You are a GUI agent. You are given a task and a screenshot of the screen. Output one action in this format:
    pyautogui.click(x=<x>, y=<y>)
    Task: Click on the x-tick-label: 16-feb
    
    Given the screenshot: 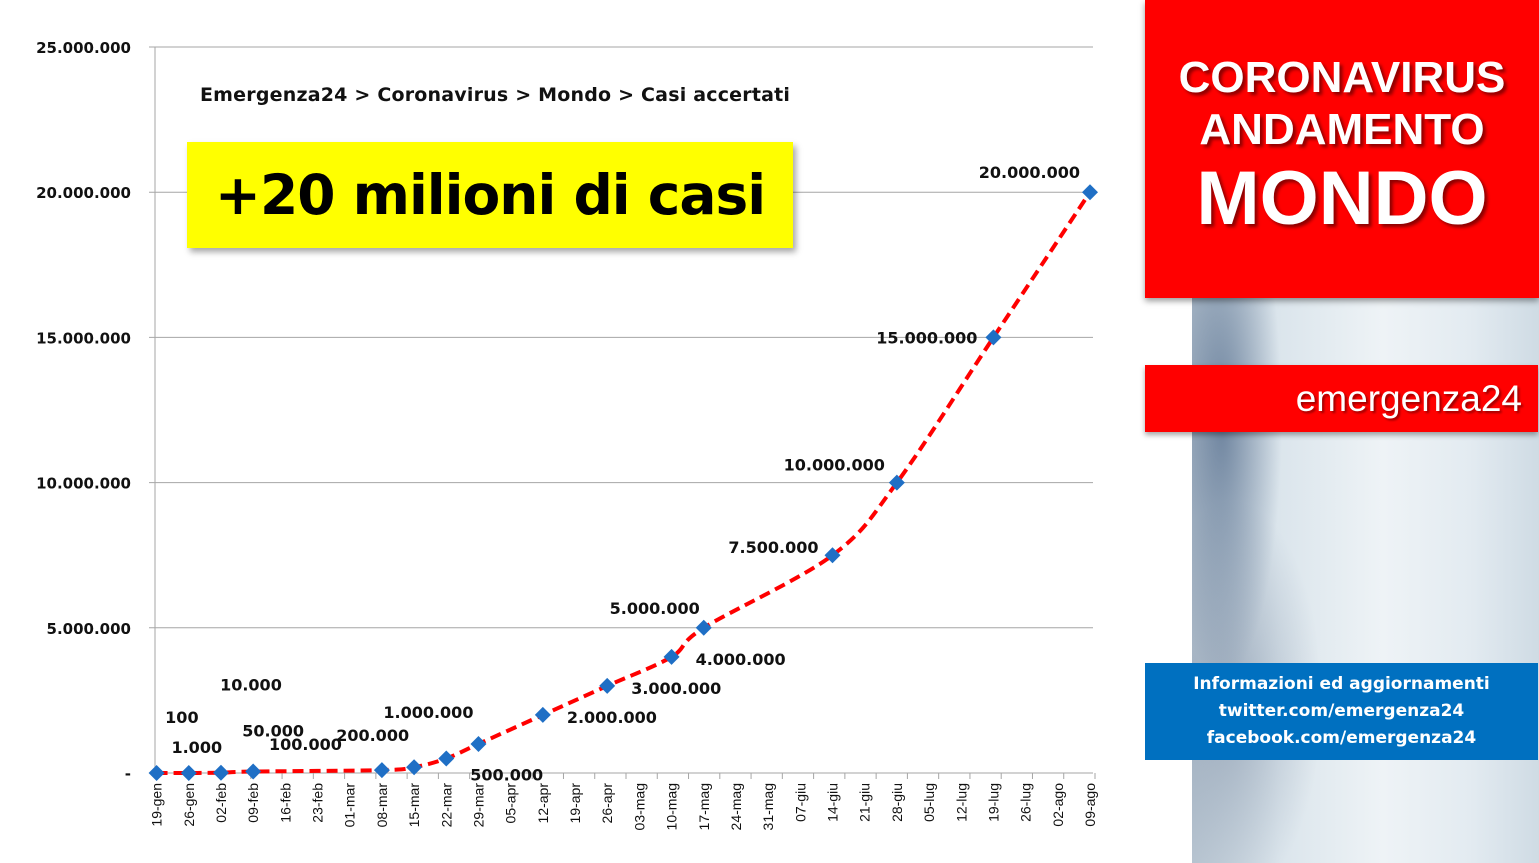 What is the action you would take?
    pyautogui.click(x=285, y=803)
    